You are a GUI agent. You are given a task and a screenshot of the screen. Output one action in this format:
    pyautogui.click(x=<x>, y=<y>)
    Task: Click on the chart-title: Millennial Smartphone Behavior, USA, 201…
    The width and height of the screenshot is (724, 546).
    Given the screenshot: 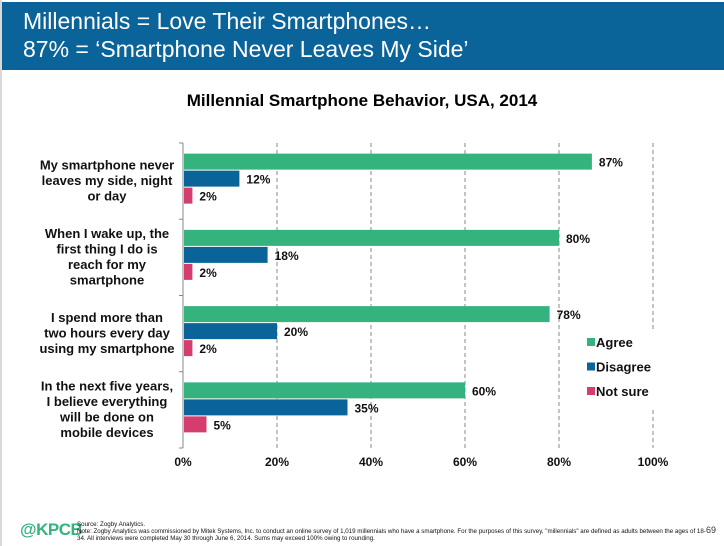 What is the action you would take?
    pyautogui.click(x=362, y=100)
    